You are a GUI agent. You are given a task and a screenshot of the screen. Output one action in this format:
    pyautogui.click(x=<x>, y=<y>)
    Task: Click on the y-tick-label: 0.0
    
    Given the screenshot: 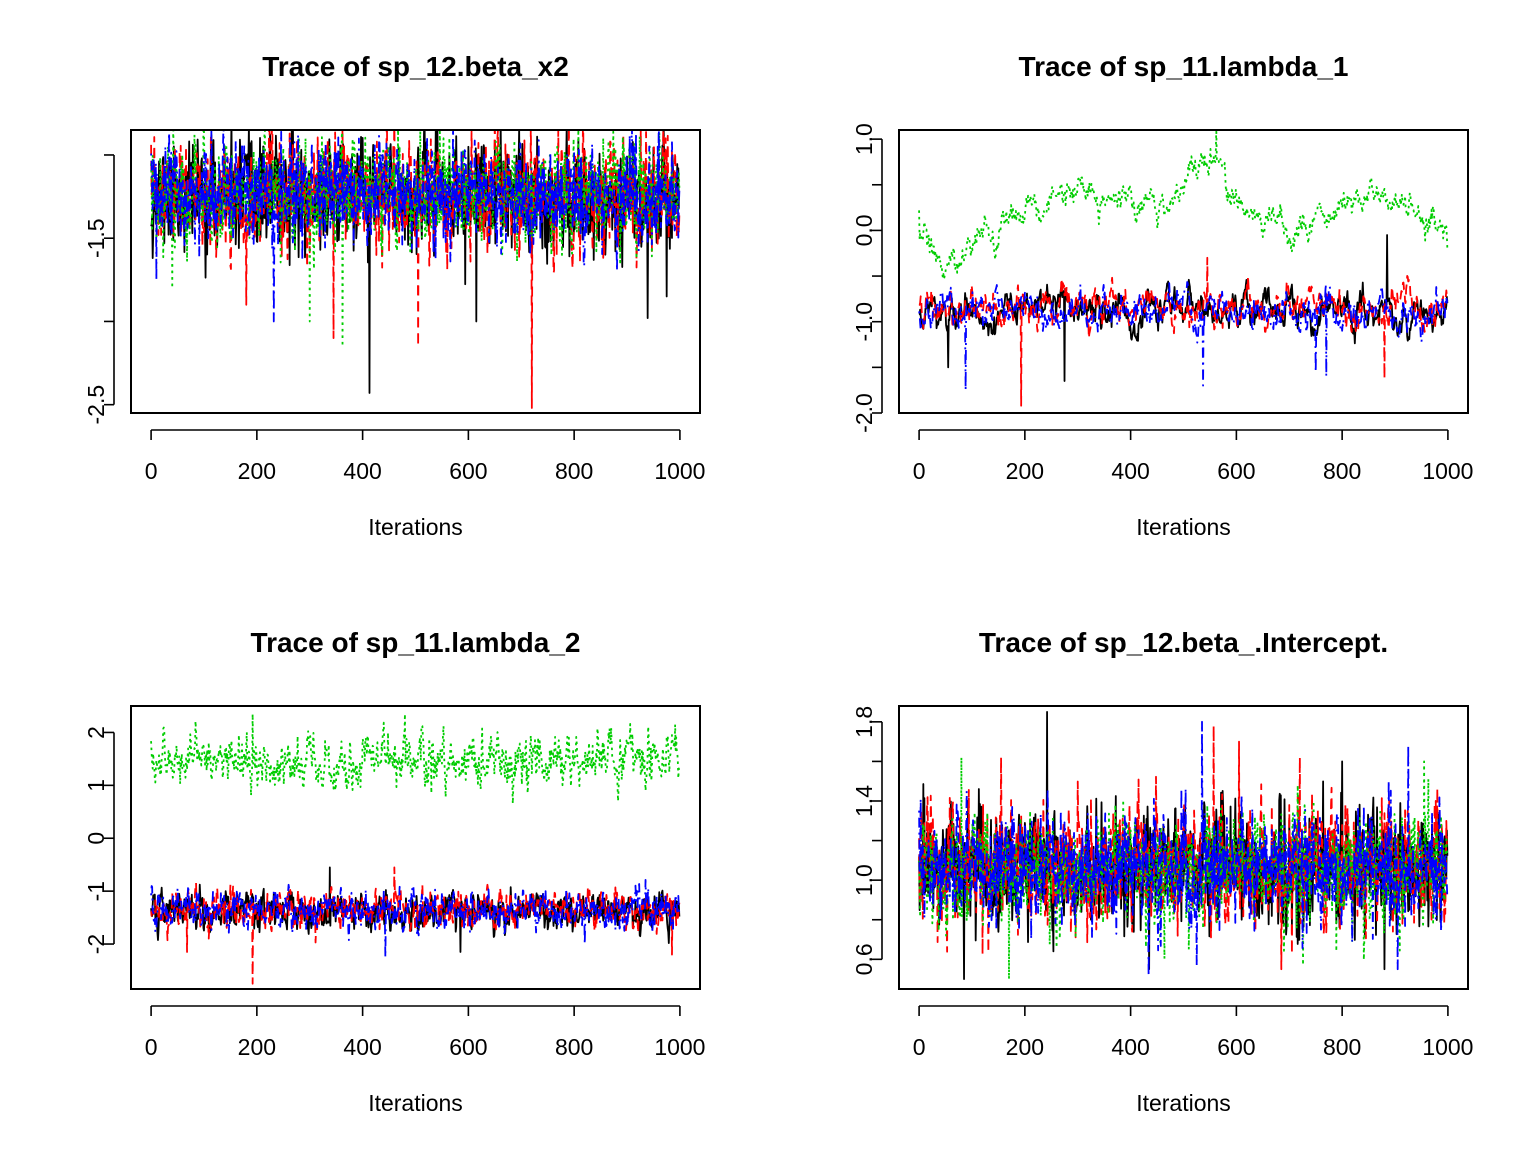 What is the action you would take?
    pyautogui.click(x=864, y=230)
    